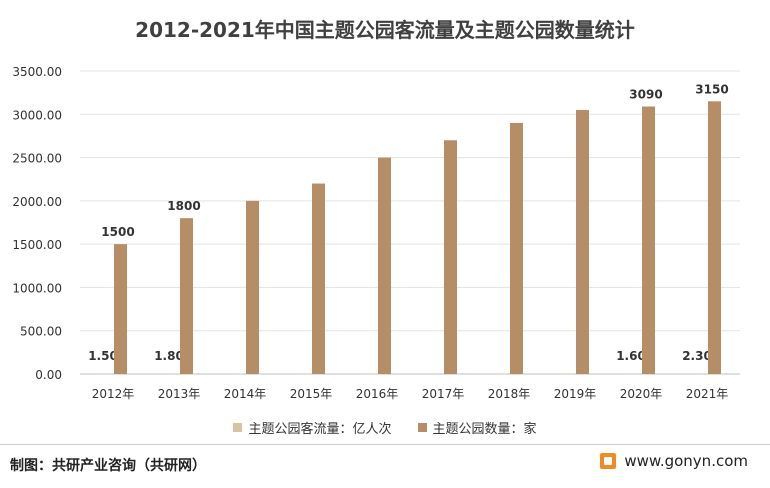 The image size is (770, 488). What do you see at coordinates (37, 245) in the screenshot?
I see `y-tick-label: 1500.00` at bounding box center [37, 245].